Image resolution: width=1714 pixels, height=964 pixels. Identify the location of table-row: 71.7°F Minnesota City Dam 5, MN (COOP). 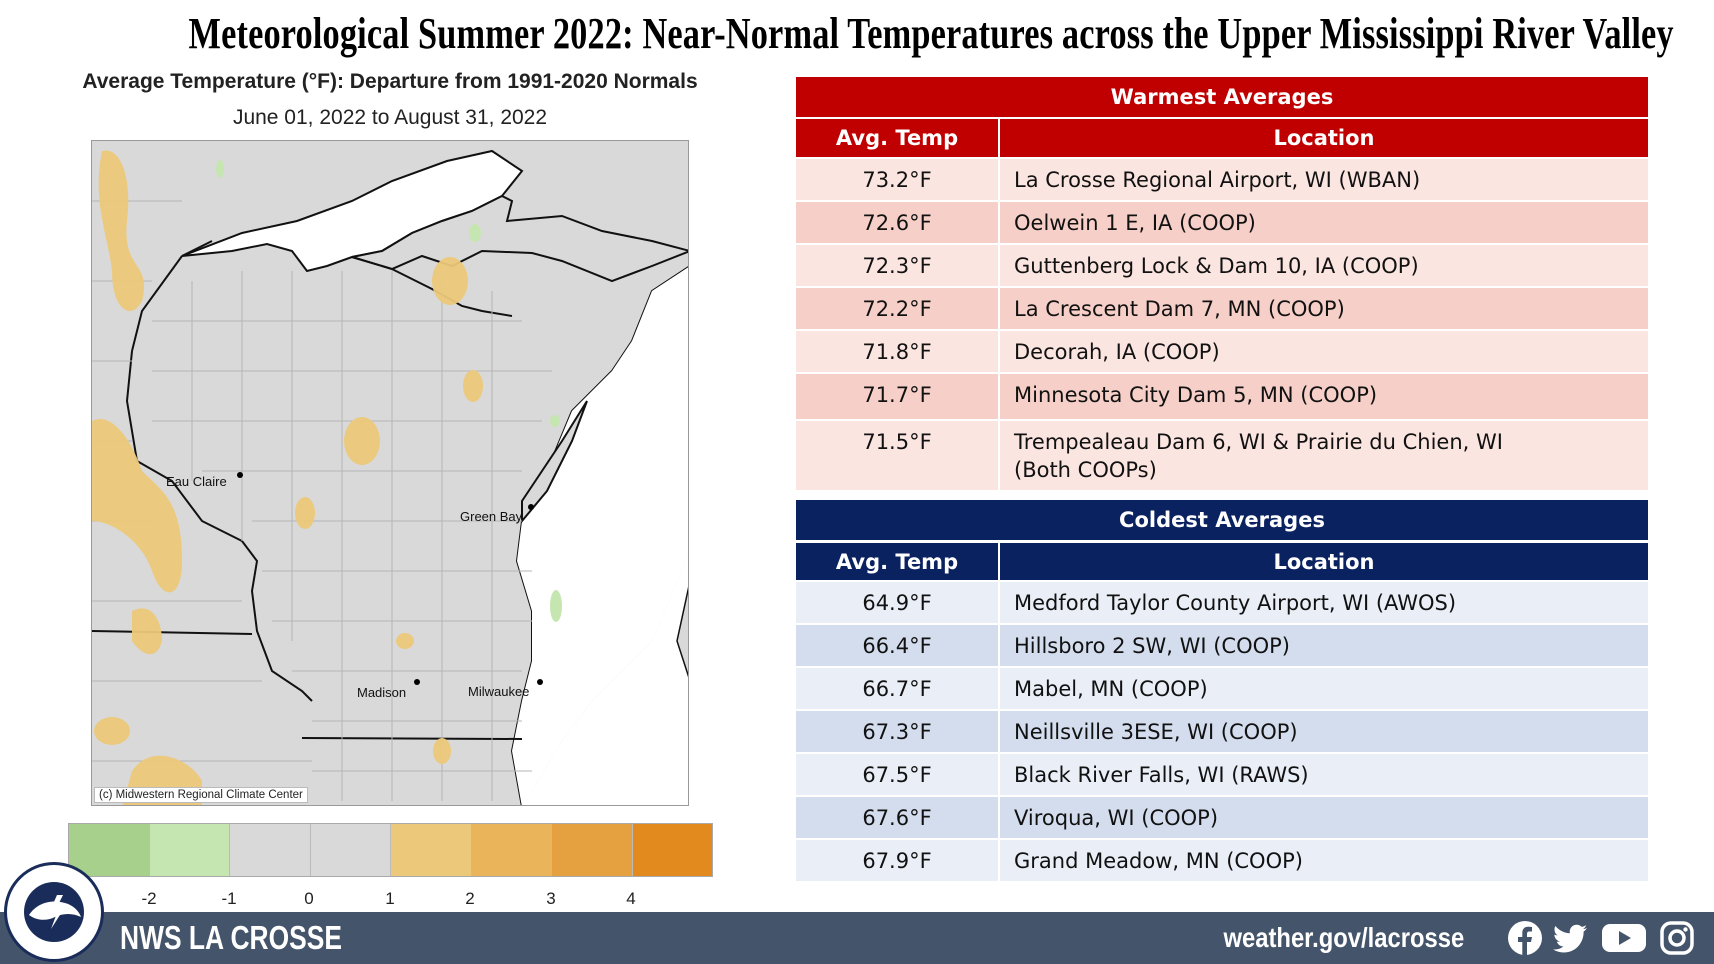
(1222, 395).